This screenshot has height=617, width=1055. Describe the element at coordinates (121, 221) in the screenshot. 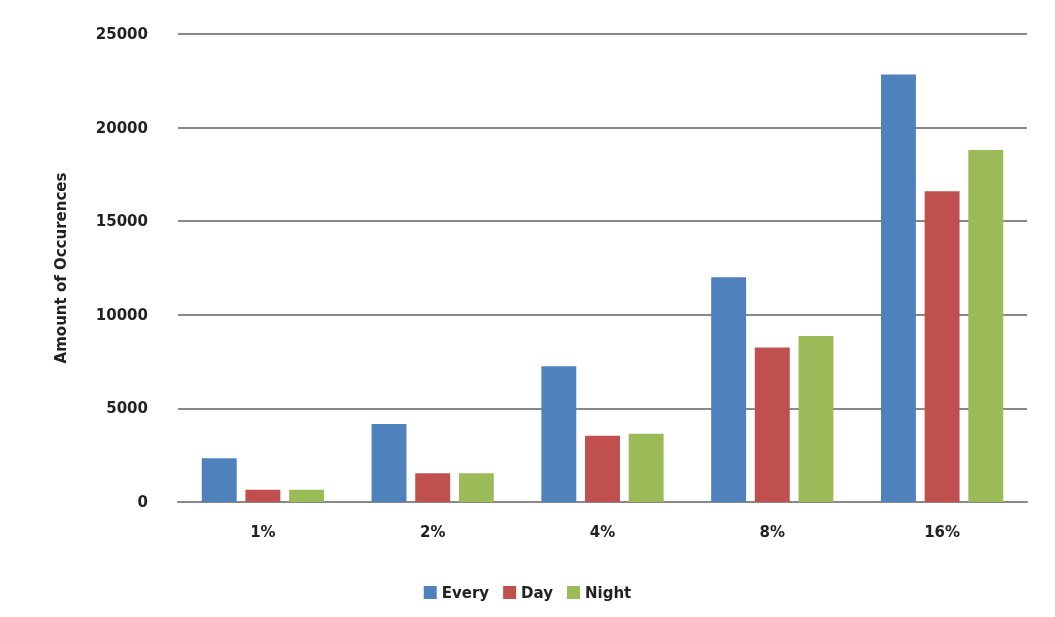

I see `y-tick-label: 15000` at that location.